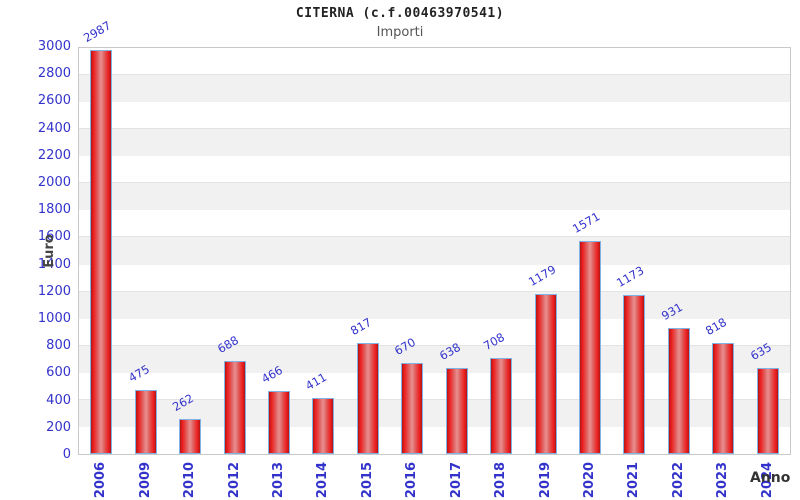 This screenshot has width=800, height=500. What do you see at coordinates (190, 273) in the screenshot?
I see `bar-slot: 262 2010` at bounding box center [190, 273].